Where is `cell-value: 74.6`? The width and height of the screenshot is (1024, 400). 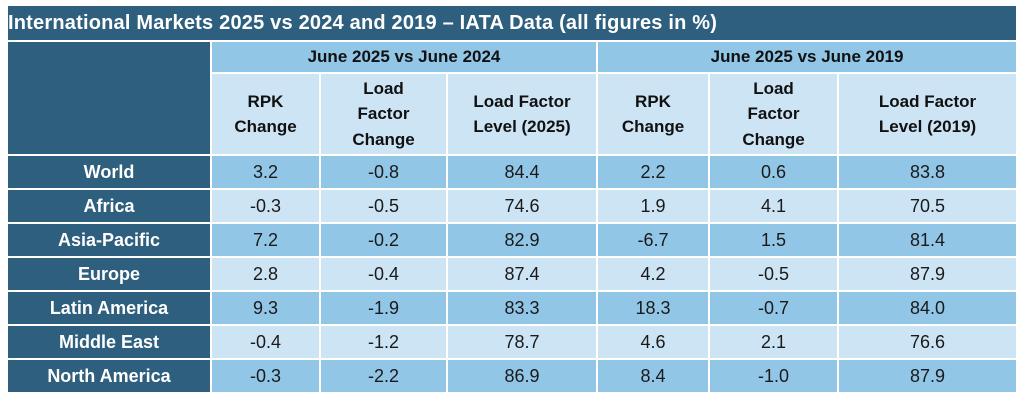
cell-value: 74.6 is located at coordinates (522, 206).